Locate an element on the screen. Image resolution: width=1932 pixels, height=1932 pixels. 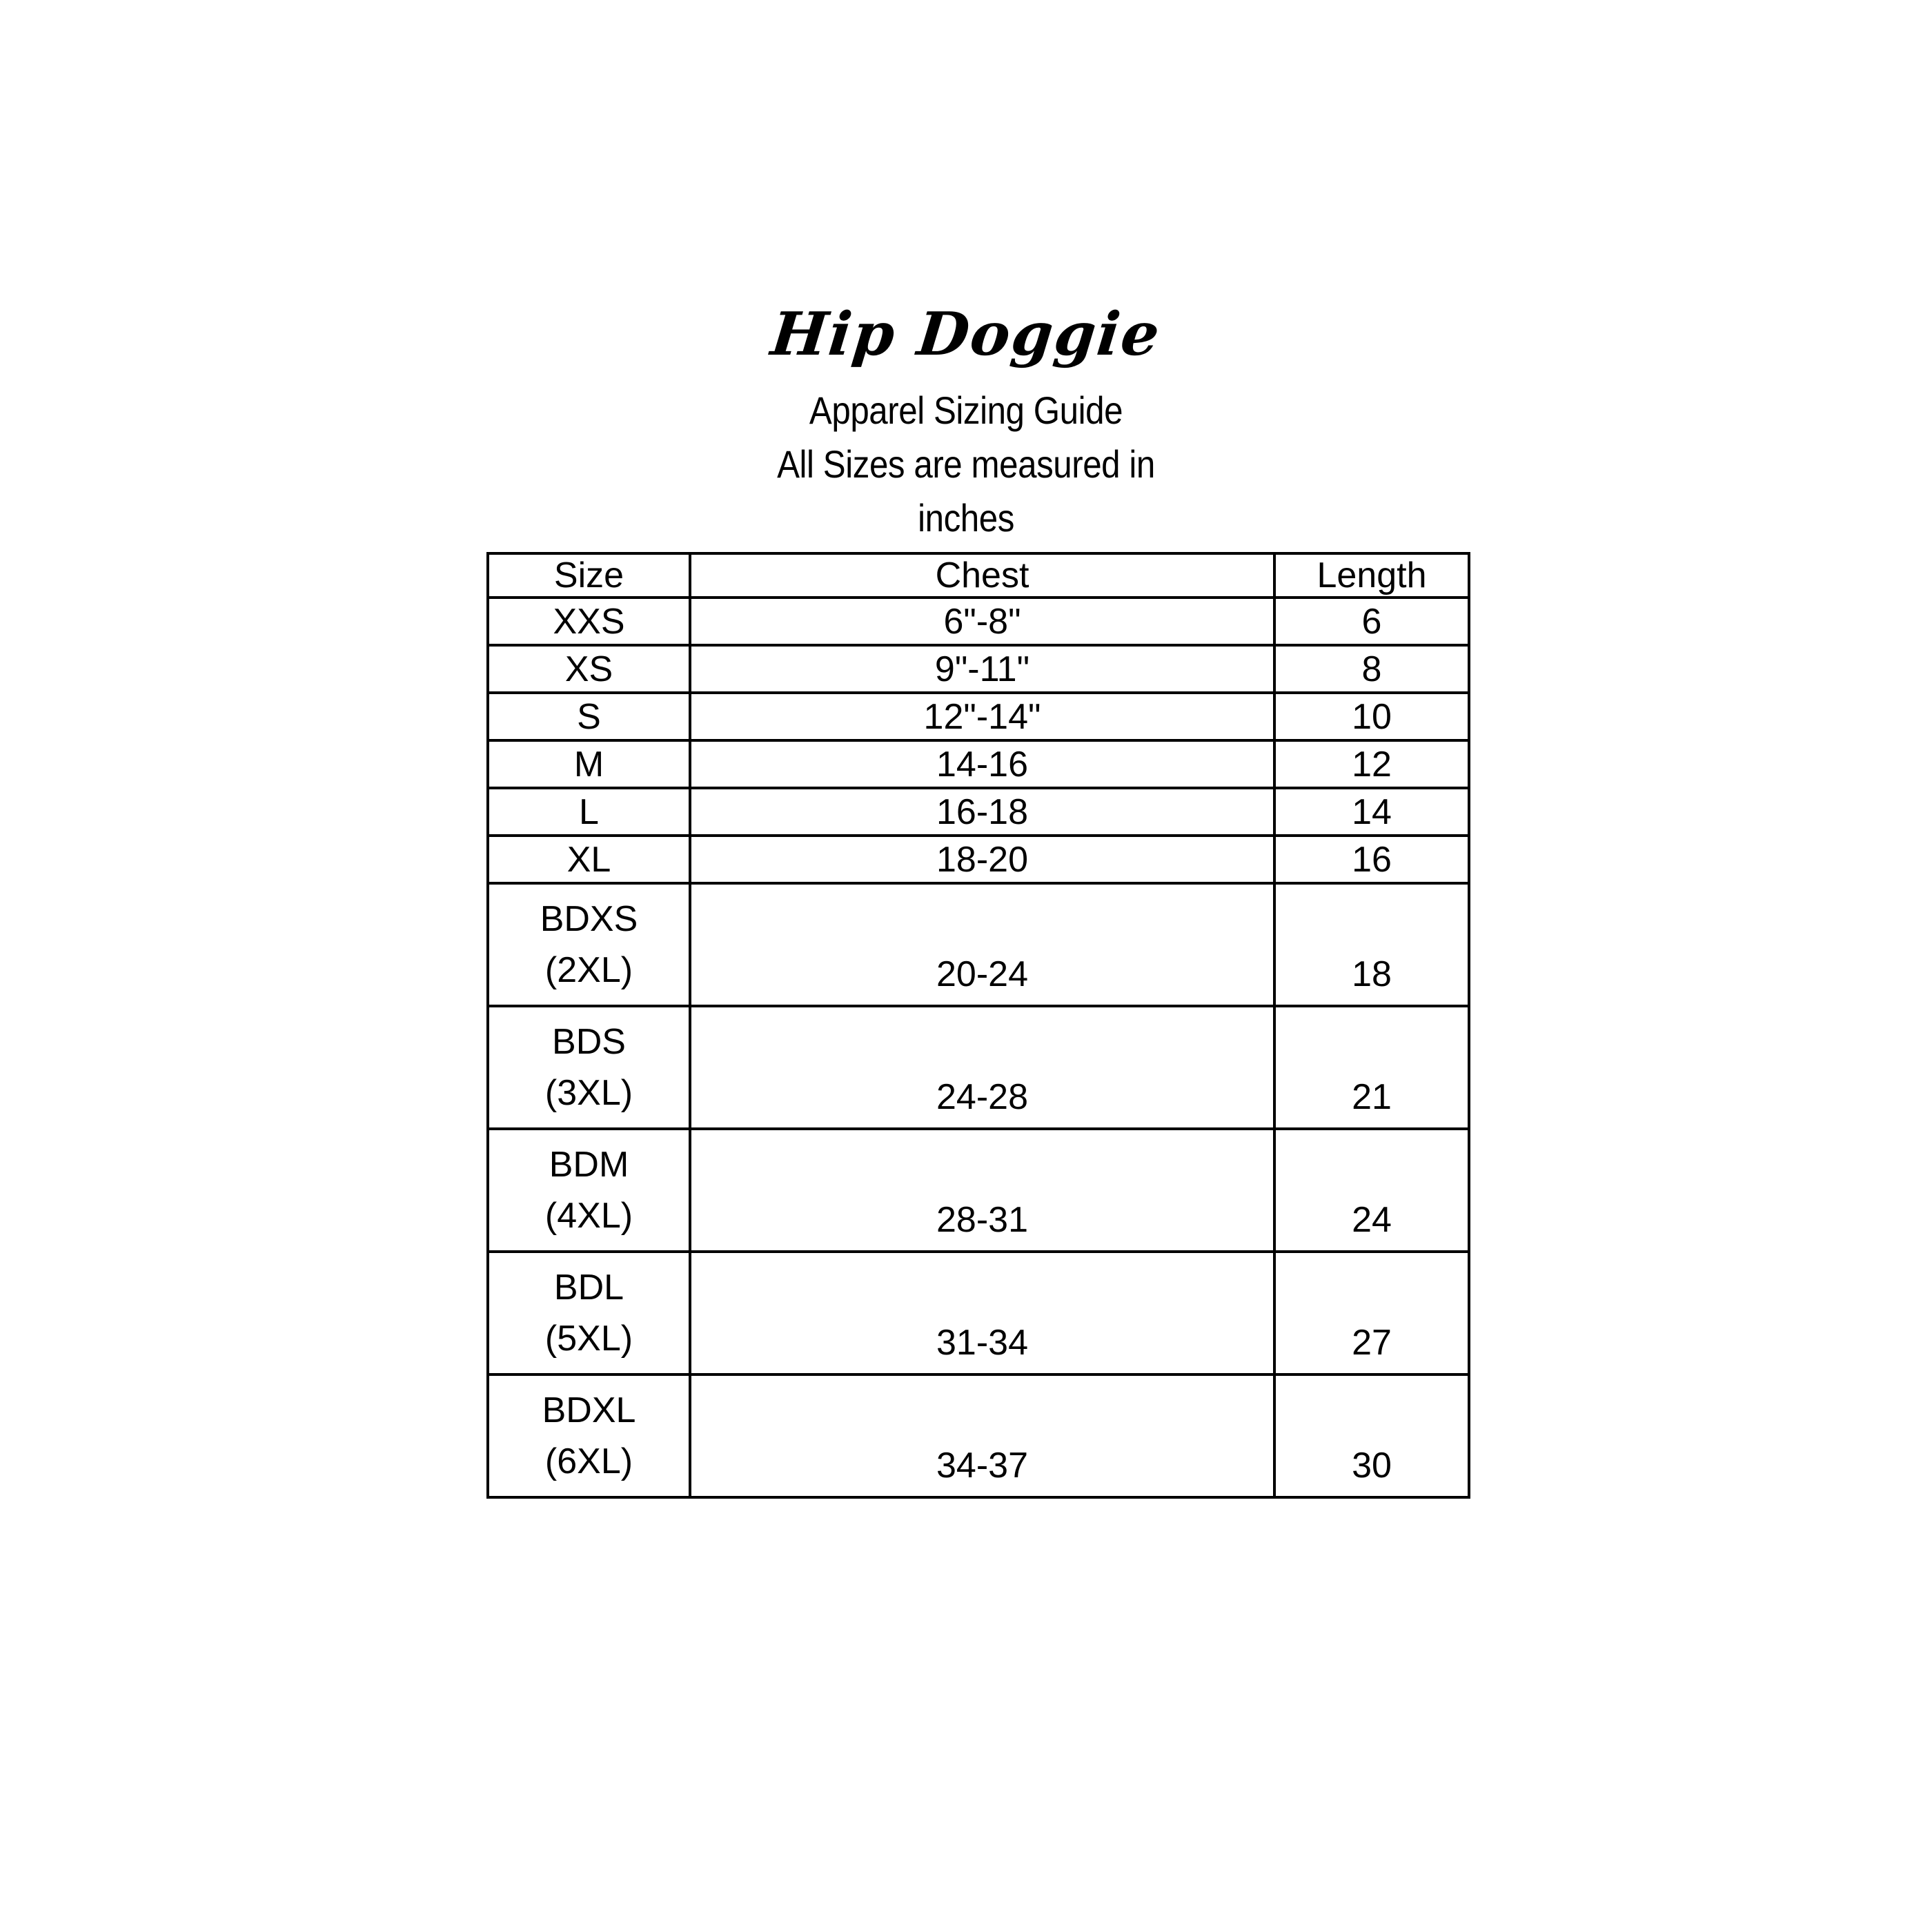
size-label: M is located at coordinates (588, 764).